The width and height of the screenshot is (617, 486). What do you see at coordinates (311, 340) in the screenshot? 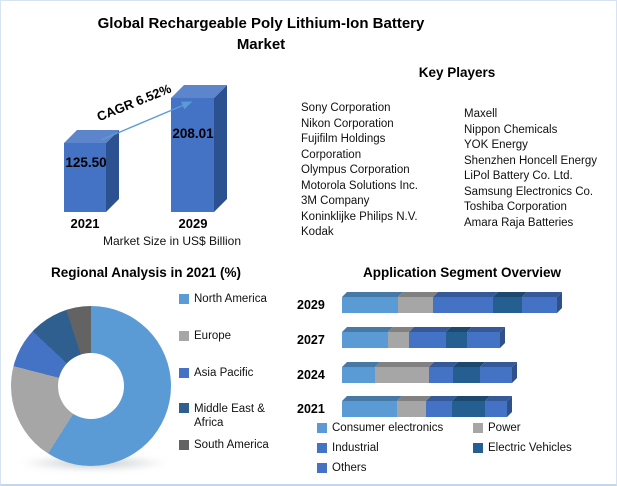
I see `app-axis-label-2027: 2027` at bounding box center [311, 340].